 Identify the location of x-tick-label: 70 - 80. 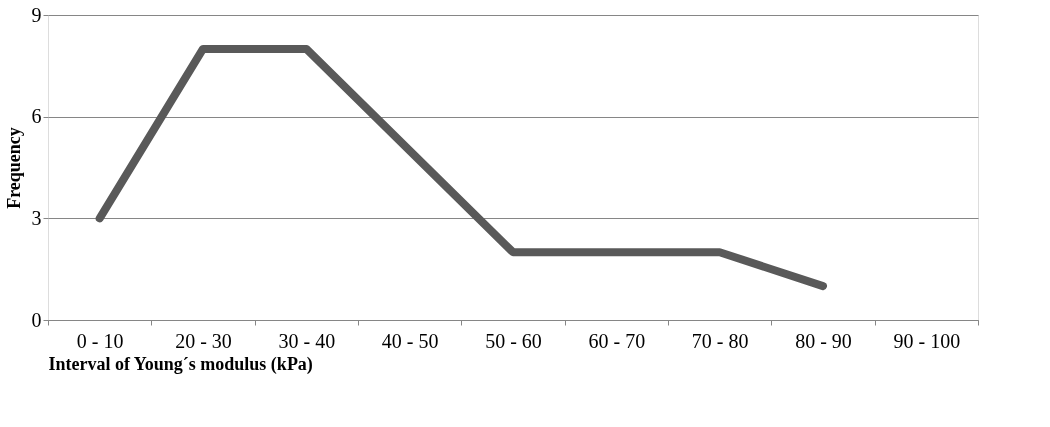
(720, 340).